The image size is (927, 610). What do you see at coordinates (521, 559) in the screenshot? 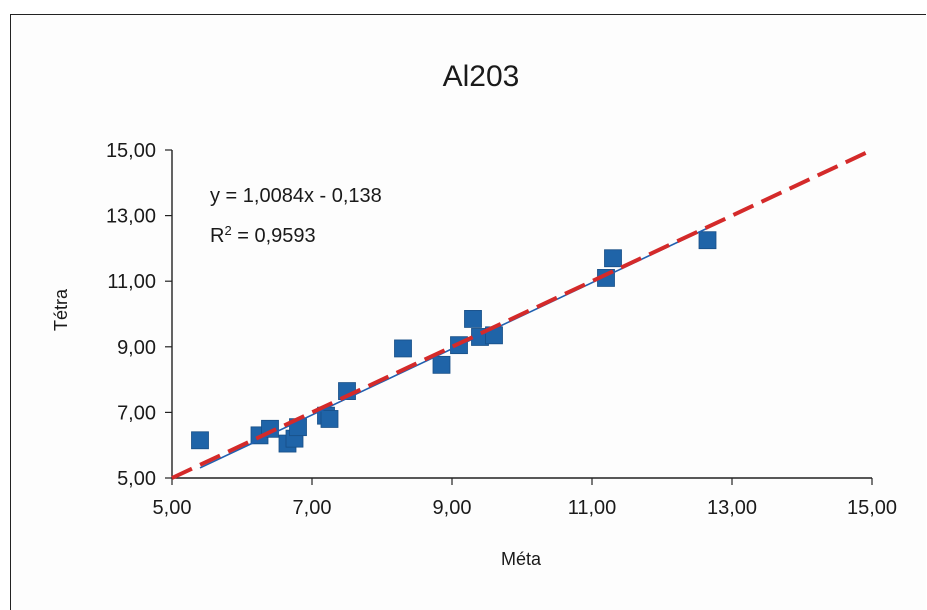
I see `x-axis-label: Méta` at bounding box center [521, 559].